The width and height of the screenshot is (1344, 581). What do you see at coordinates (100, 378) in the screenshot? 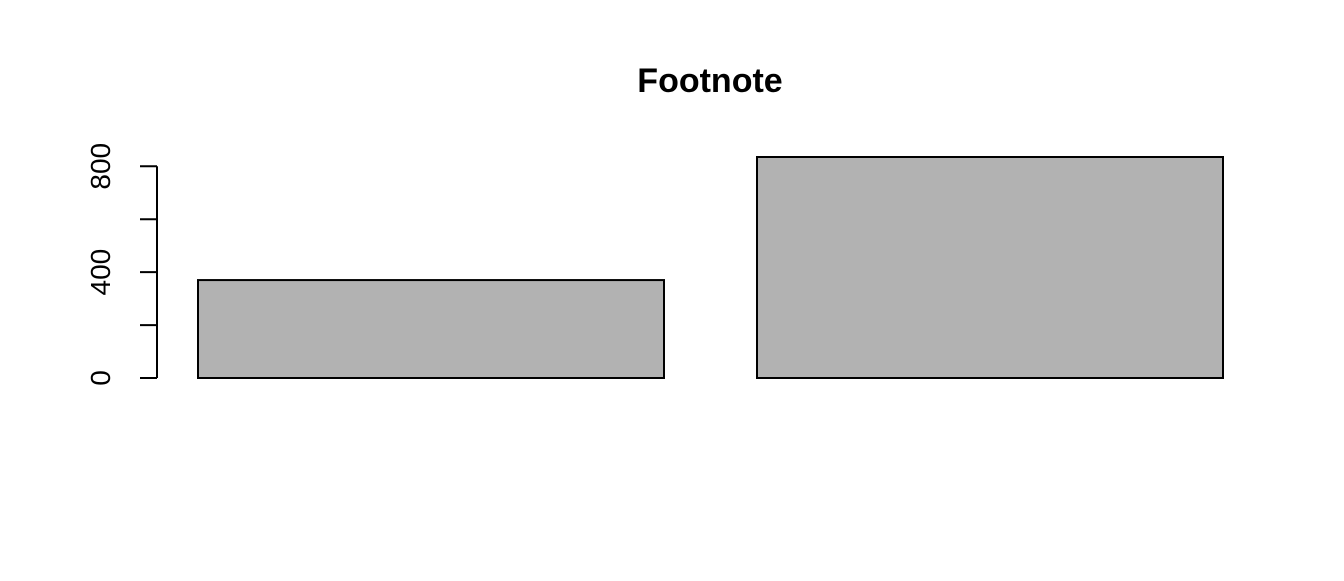
I see `y-tick-label: 0` at bounding box center [100, 378].